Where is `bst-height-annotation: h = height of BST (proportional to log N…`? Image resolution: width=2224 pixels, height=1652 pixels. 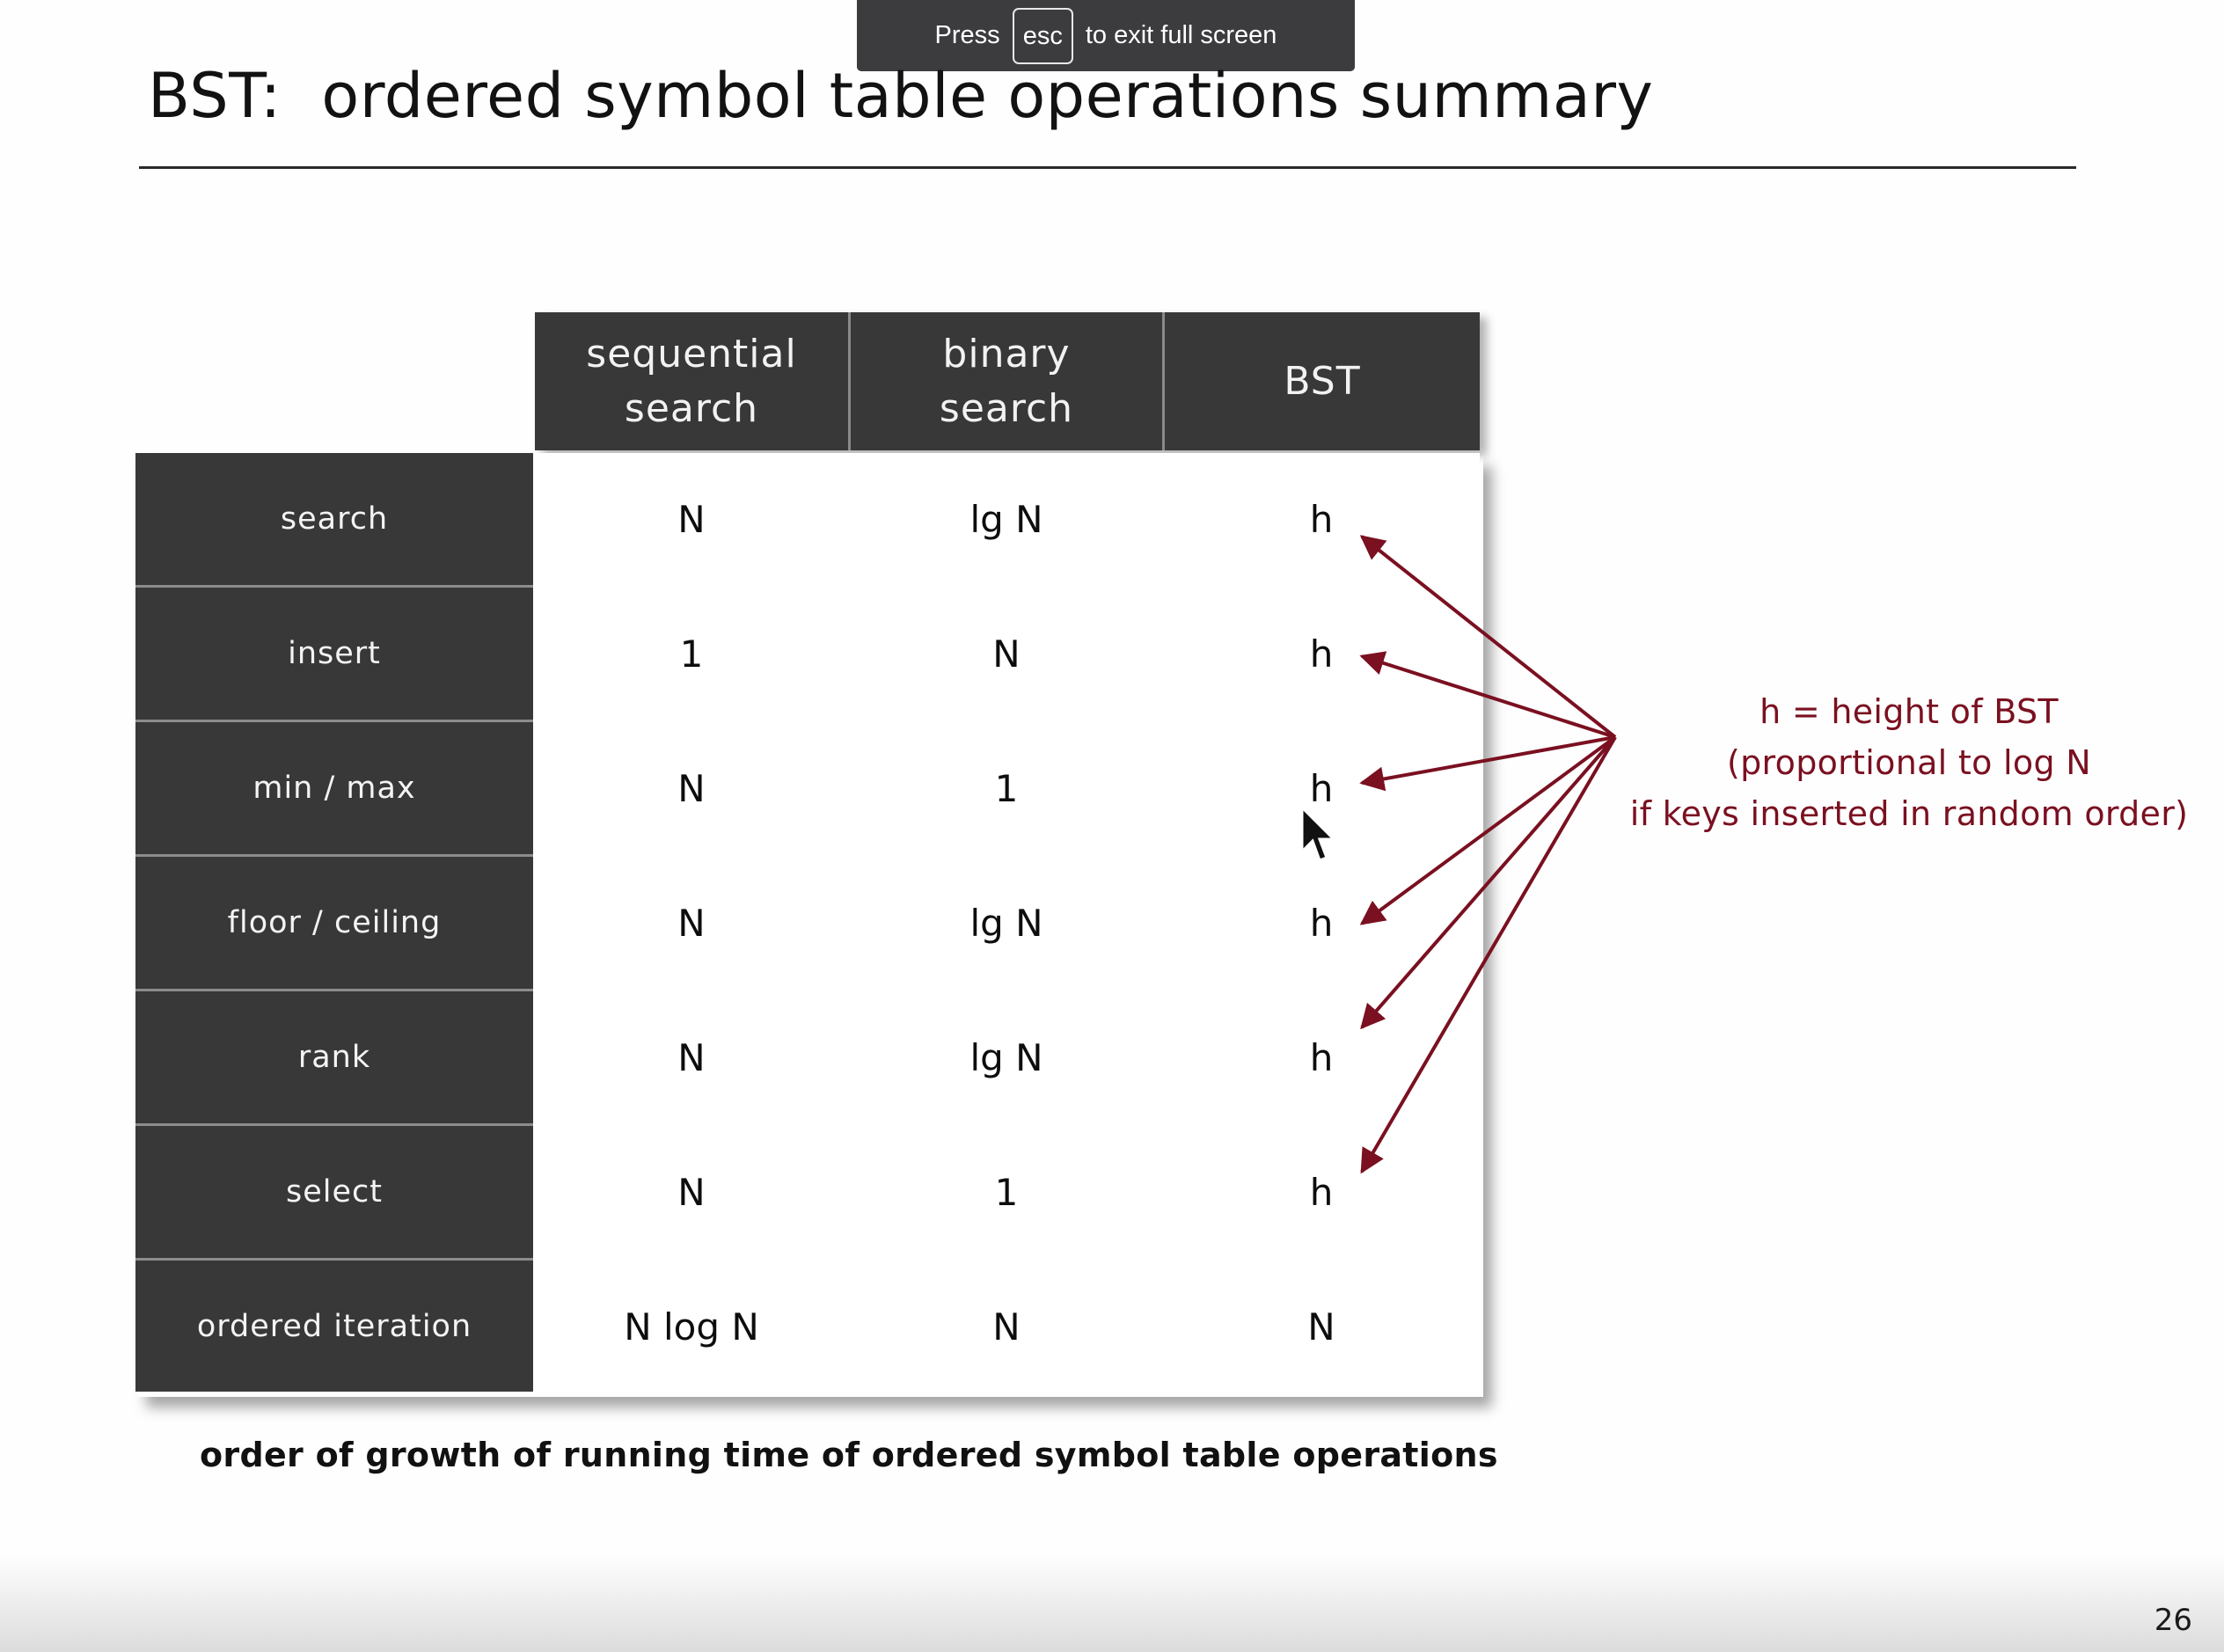
bst-height-annotation: h = height of BST (proportional to log N… is located at coordinates (1909, 762).